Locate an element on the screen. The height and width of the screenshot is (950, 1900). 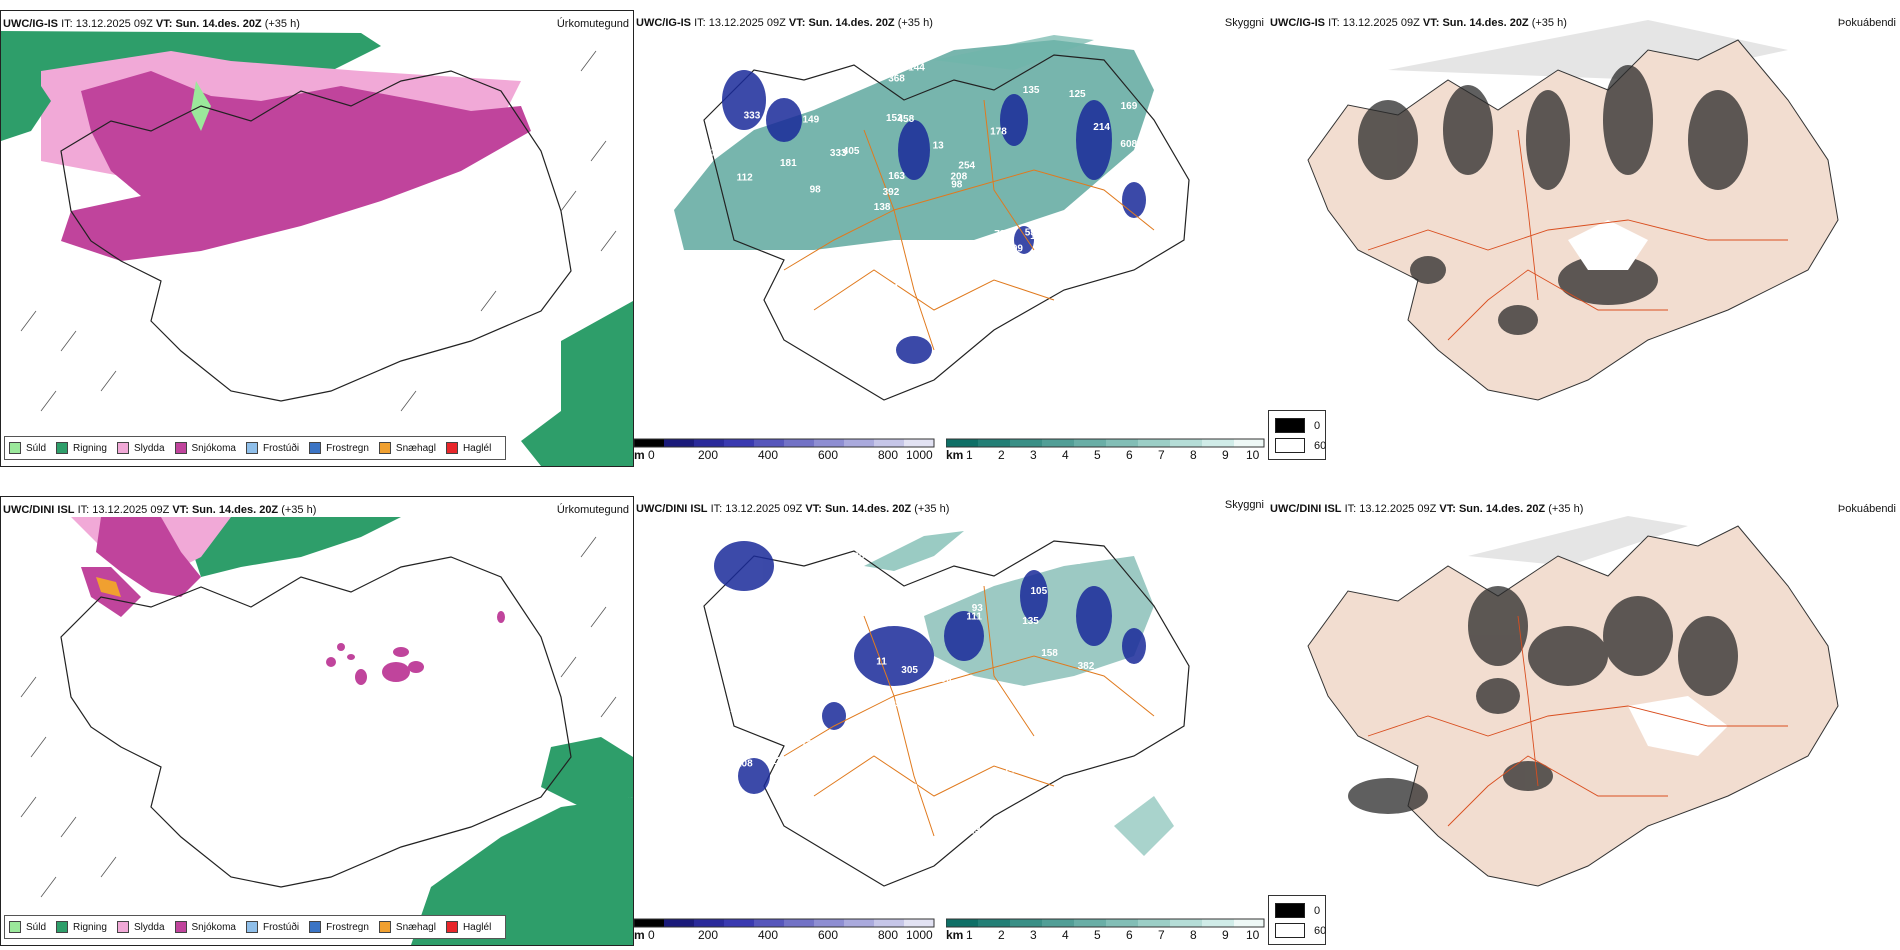
cloudbase-unit: m is located at coordinates (639, 455).